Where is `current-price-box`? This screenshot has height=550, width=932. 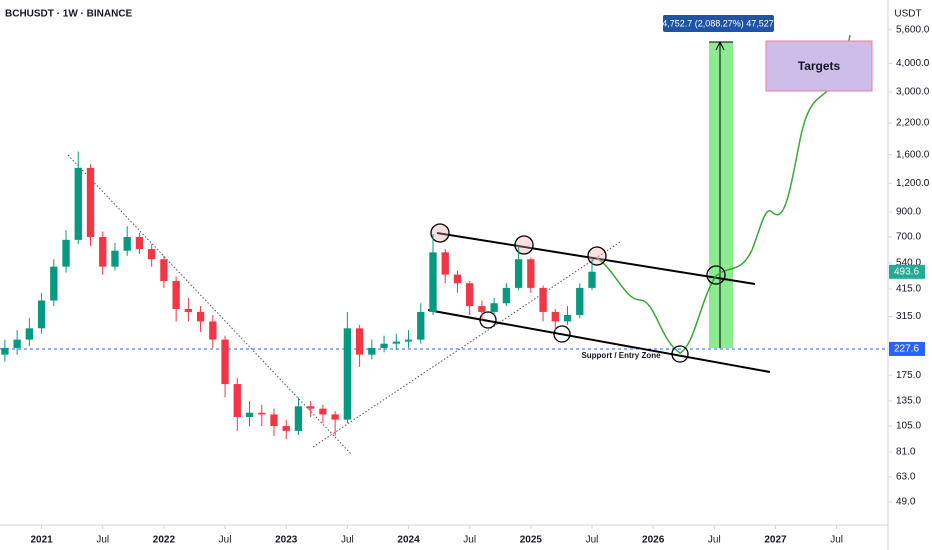 current-price-box is located at coordinates (907, 271).